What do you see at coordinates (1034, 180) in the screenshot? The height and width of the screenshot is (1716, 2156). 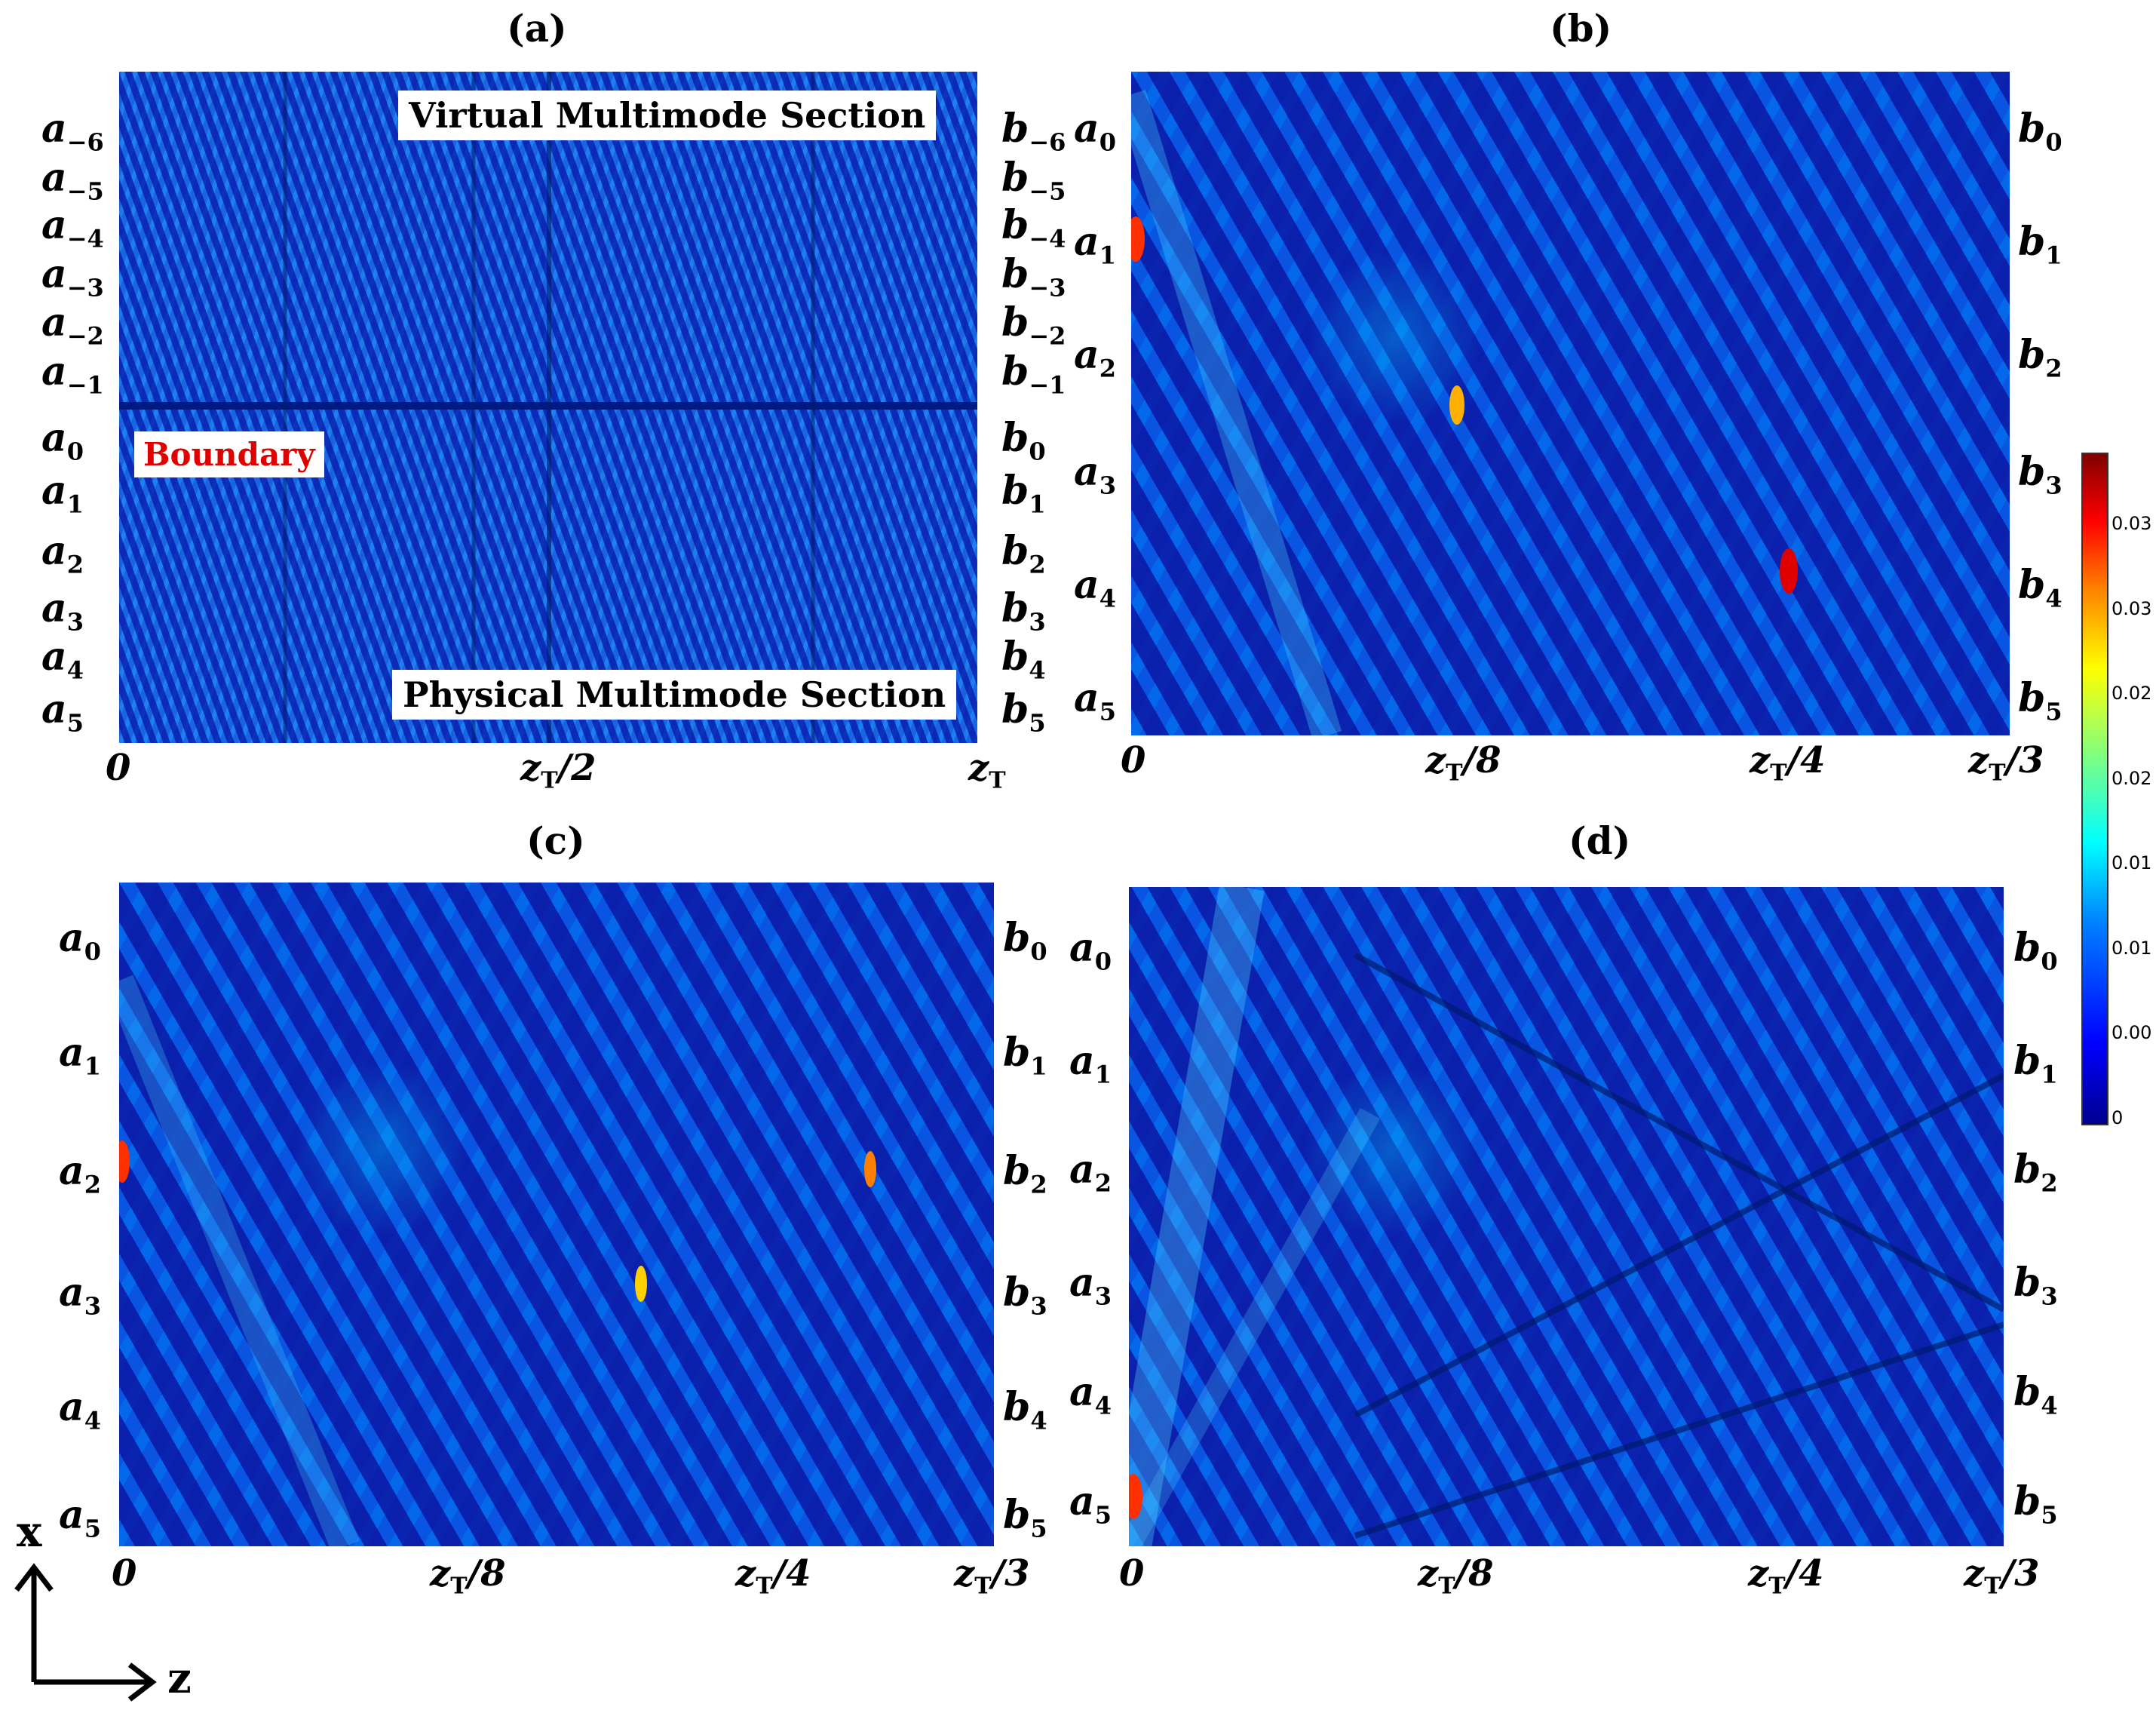 I see `ylabel-right-b--5: b−5` at bounding box center [1034, 180].